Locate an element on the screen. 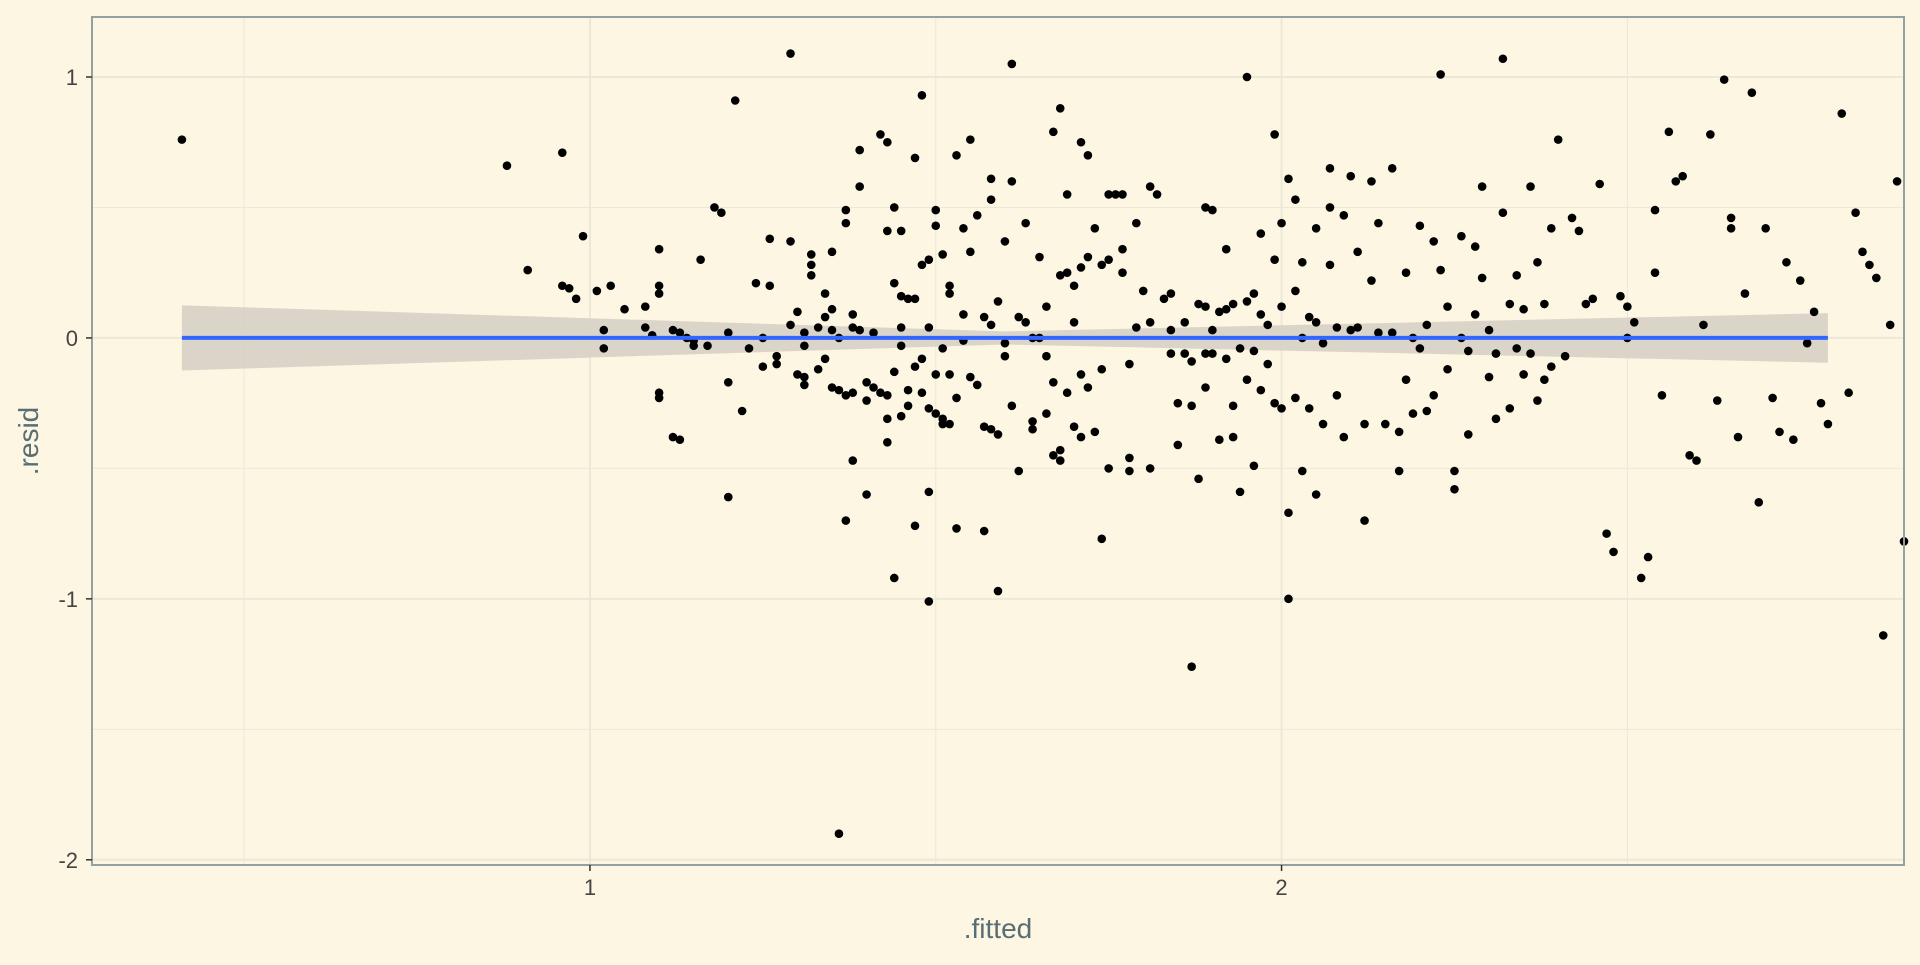 The height and width of the screenshot is (965, 1920). x-axis-title: .fitted is located at coordinates (998, 928).